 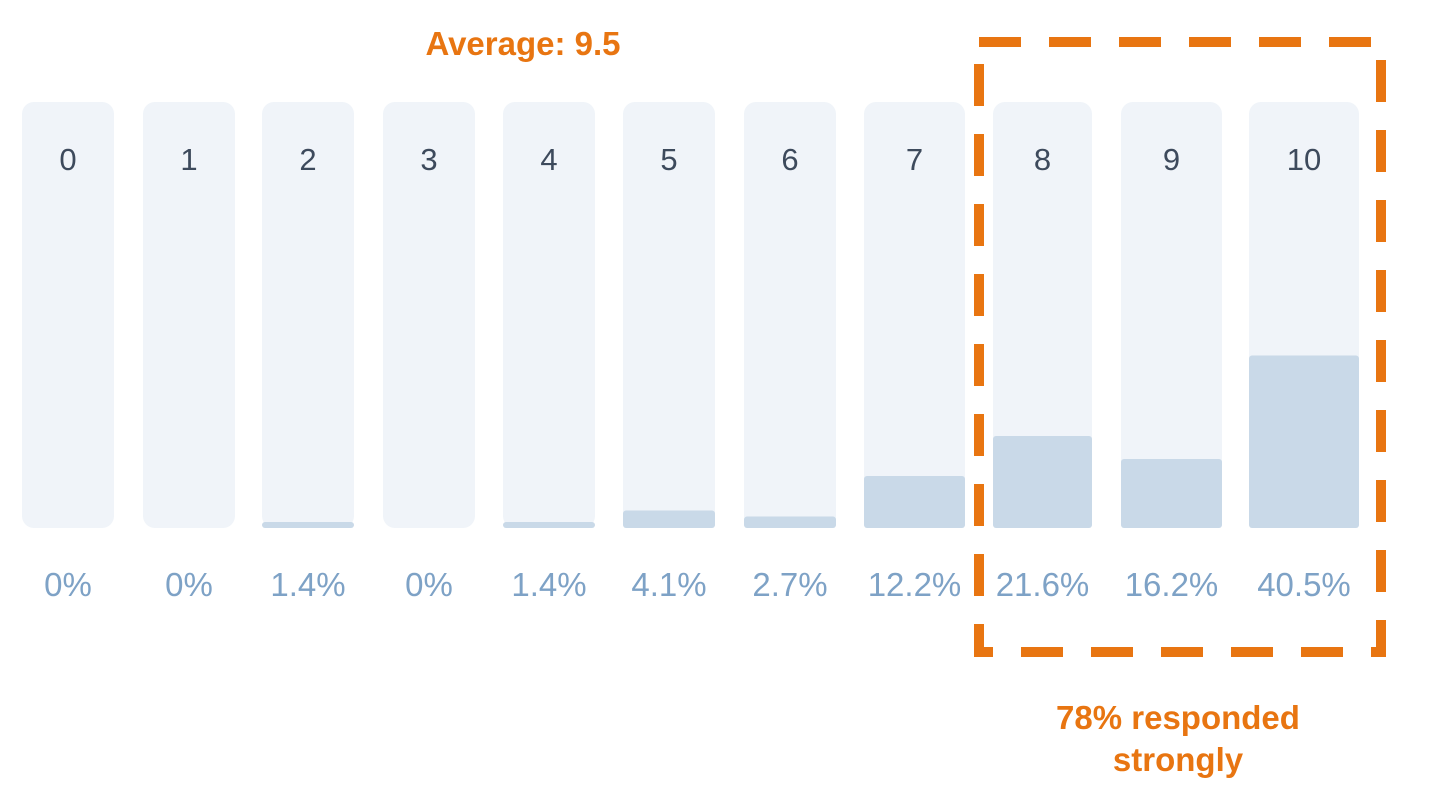 What do you see at coordinates (789, 584) in the screenshot?
I see `value-label-6: 2.7%` at bounding box center [789, 584].